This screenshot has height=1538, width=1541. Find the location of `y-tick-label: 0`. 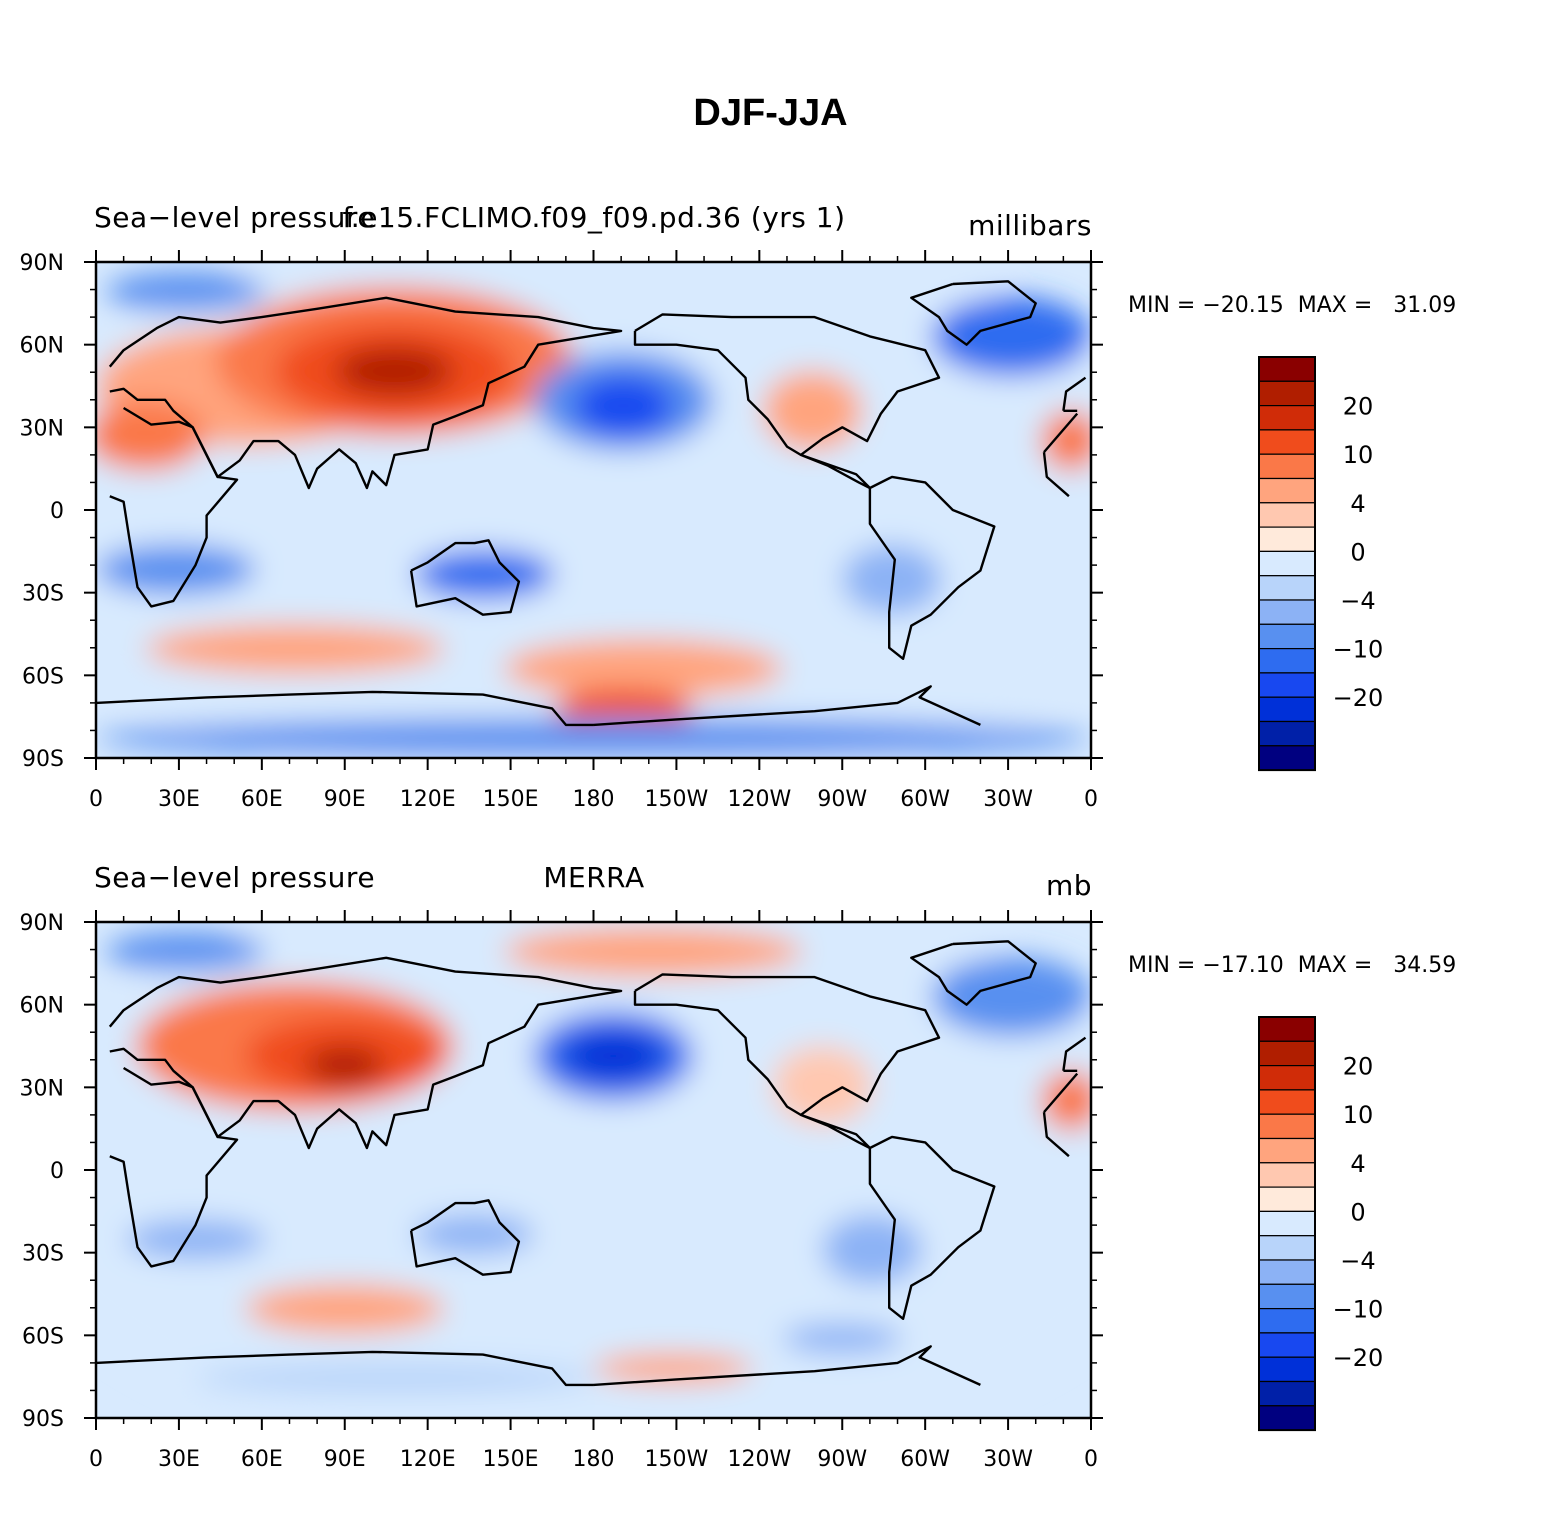

y-tick-label: 0 is located at coordinates (57, 1171).